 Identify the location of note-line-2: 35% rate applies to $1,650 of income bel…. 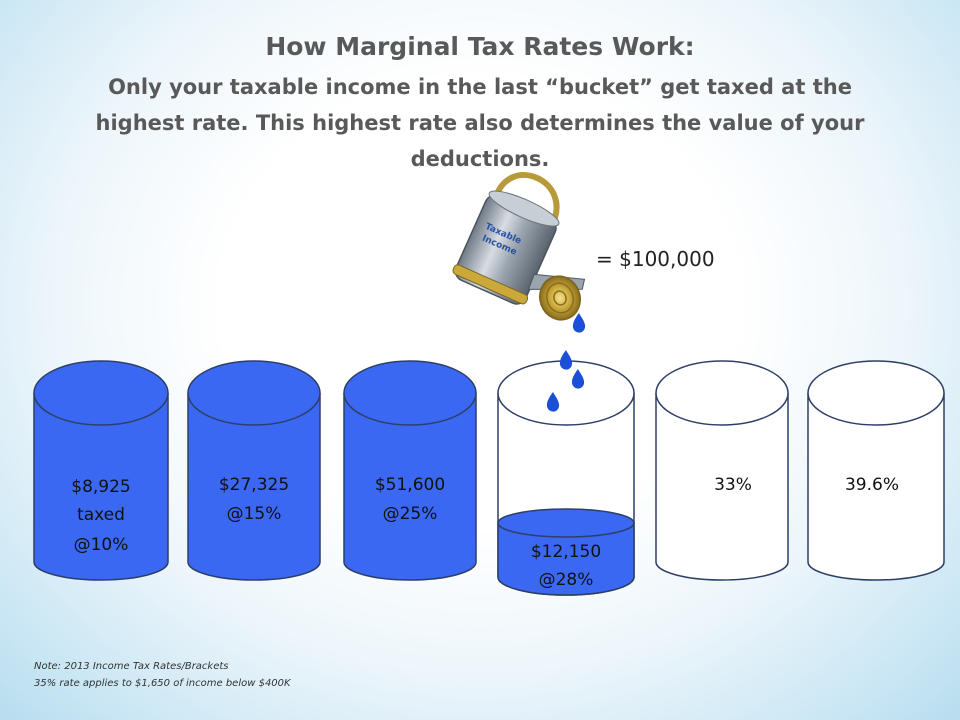
(162, 683).